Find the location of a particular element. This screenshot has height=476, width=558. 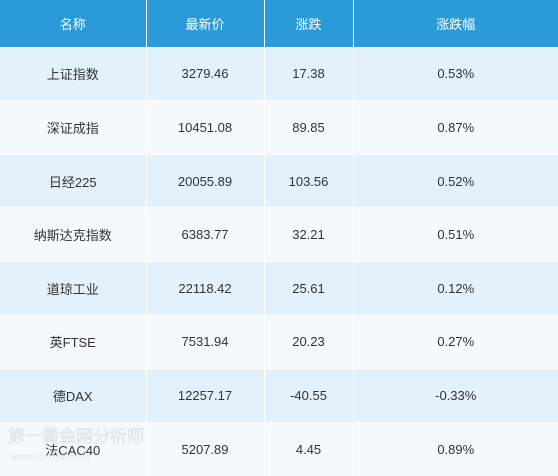

index-name-cell: 德DAX is located at coordinates (73, 395).